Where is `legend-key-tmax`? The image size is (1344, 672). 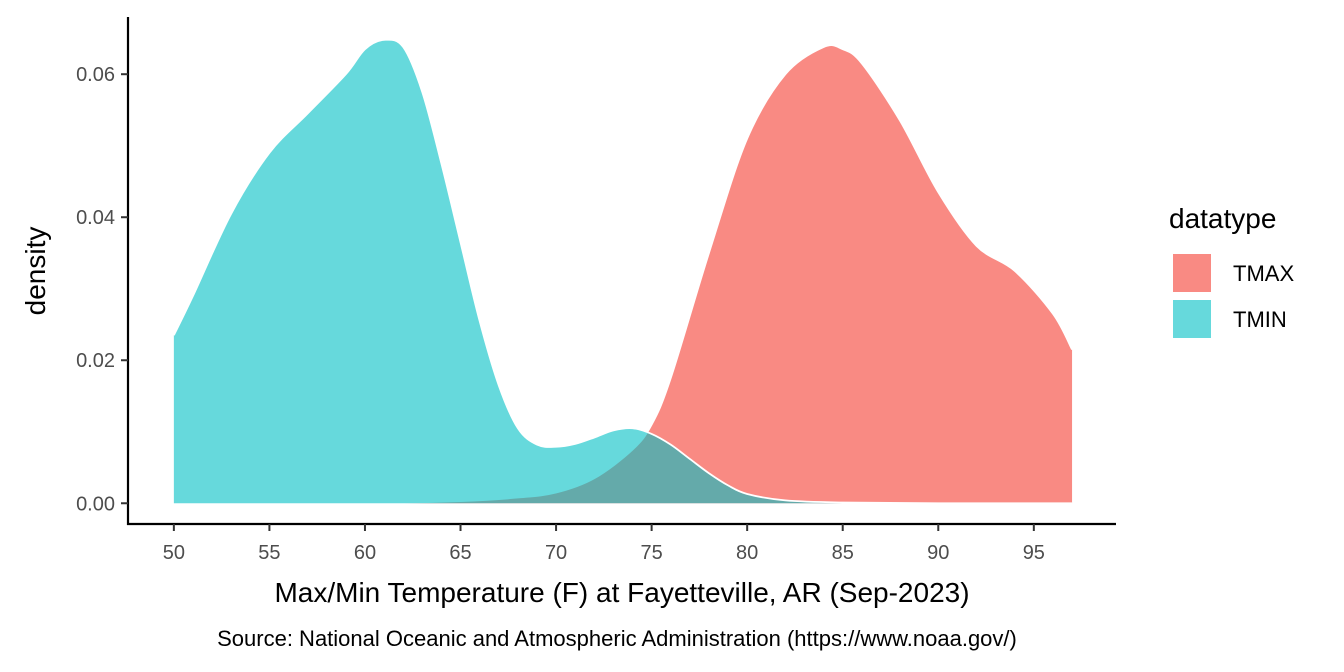
legend-key-tmax is located at coordinates (1192, 273).